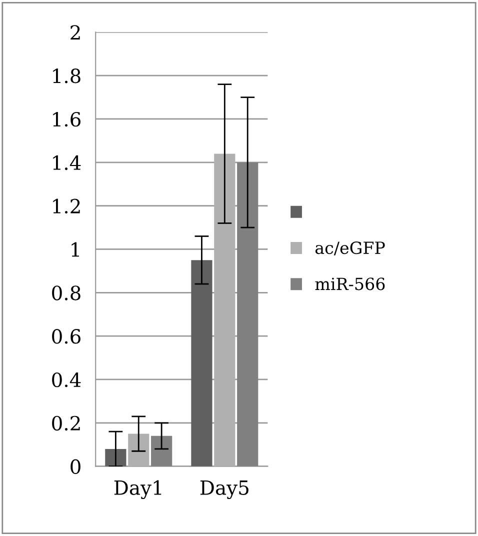  Describe the element at coordinates (67, 162) in the screenshot. I see `y-tick-label: 1.4` at that location.